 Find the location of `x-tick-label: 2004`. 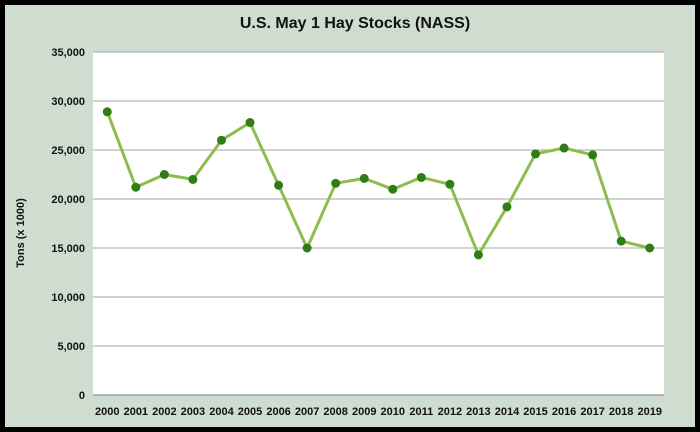

x-tick-label: 2004 is located at coordinates (221, 412).